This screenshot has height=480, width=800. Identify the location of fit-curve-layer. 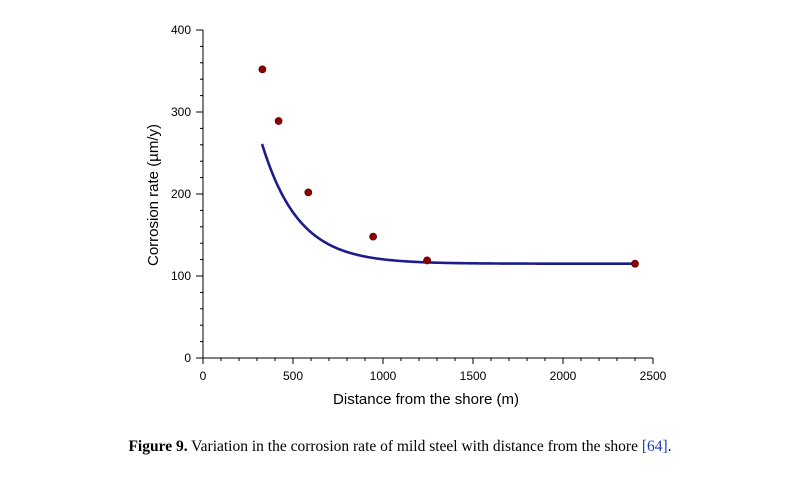
(449, 204).